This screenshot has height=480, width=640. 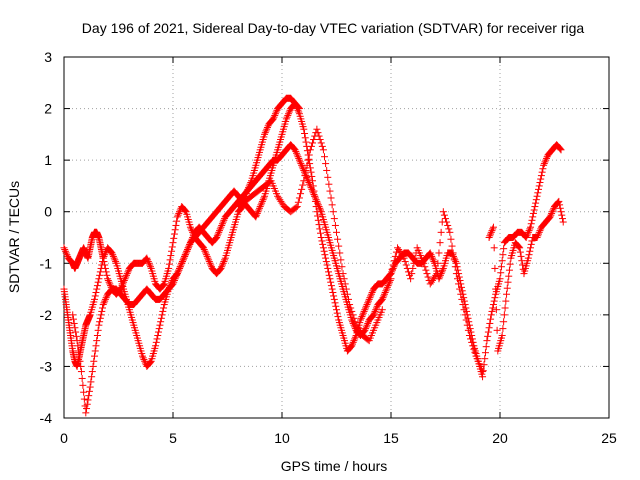 What do you see at coordinates (391, 438) in the screenshot?
I see `x-tick-label: 15` at bounding box center [391, 438].